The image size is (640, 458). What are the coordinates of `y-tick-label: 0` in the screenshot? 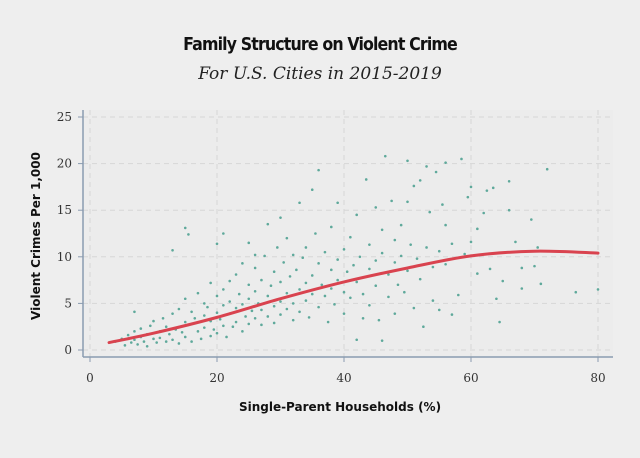 It's located at (68, 350).